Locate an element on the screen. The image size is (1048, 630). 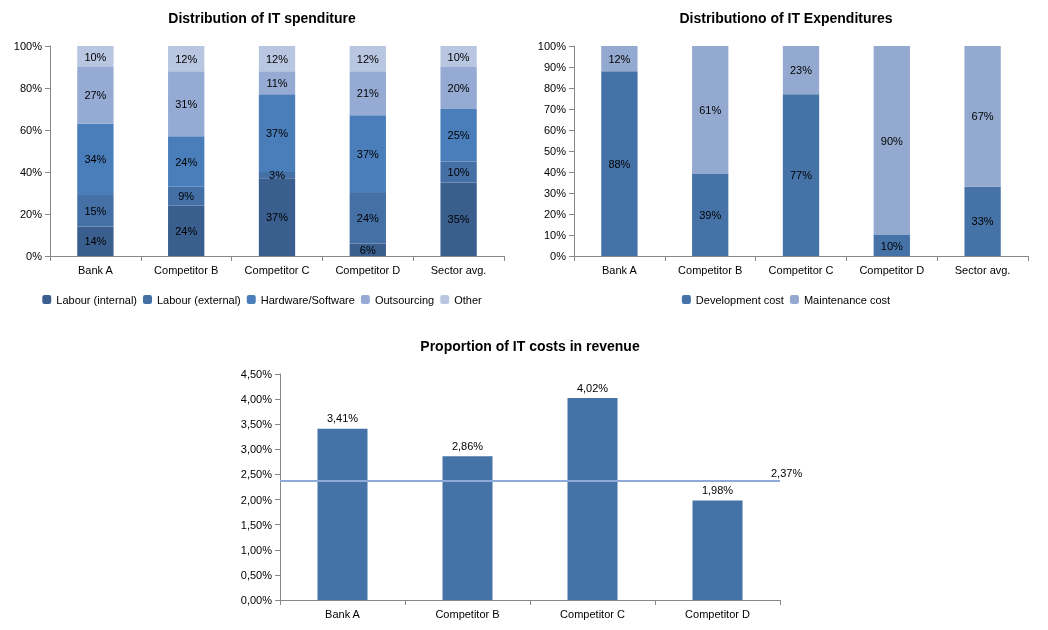
data-label: 39% is located at coordinates (710, 215).